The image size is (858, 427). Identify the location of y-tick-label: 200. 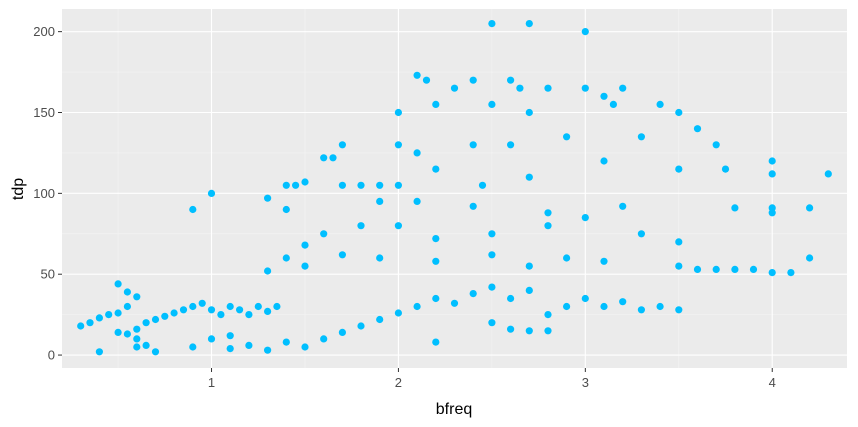
(44, 31).